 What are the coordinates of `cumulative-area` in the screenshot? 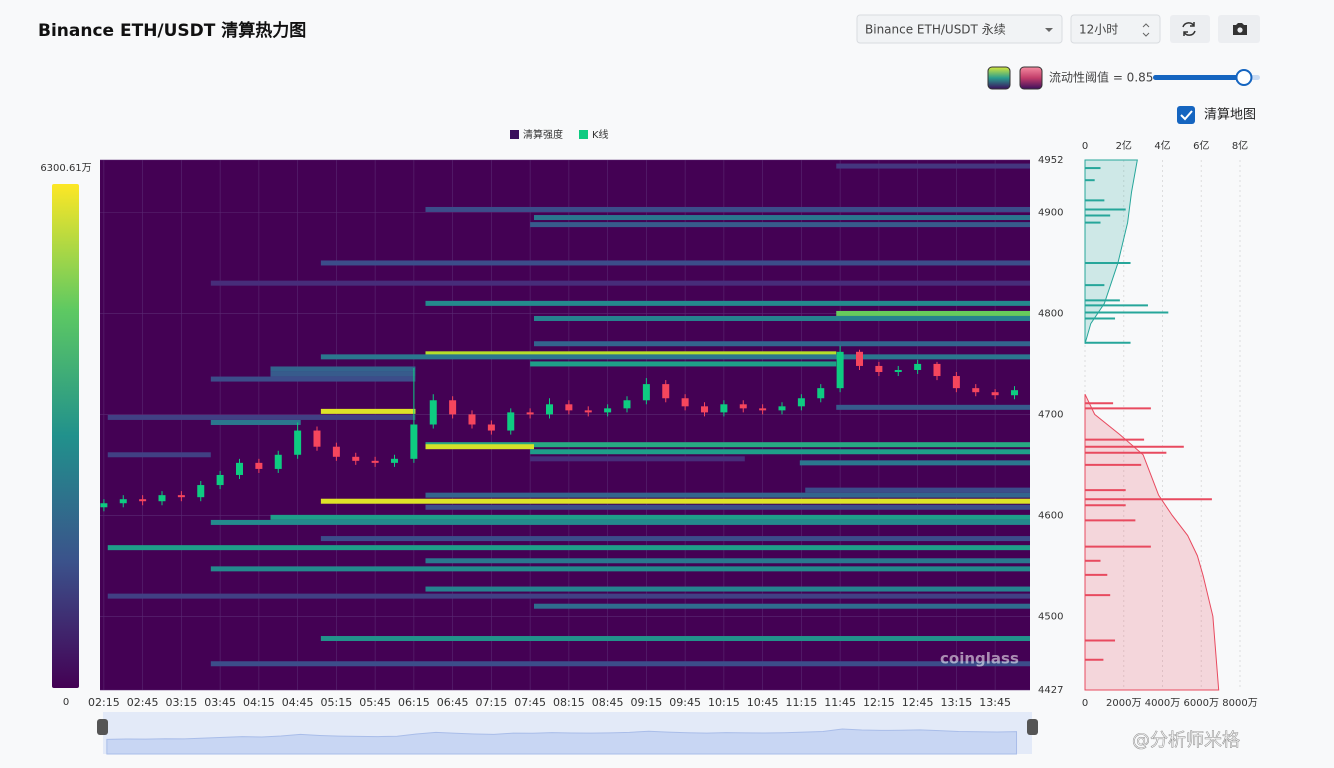 It's located at (1152, 542).